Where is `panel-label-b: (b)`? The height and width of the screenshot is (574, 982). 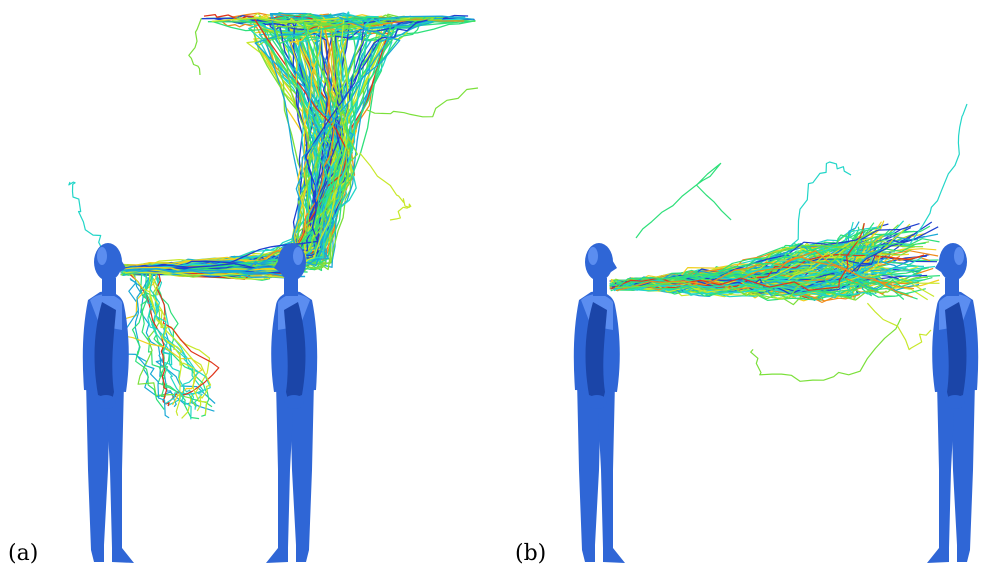
panel-label-b: (b) is located at coordinates (531, 553).